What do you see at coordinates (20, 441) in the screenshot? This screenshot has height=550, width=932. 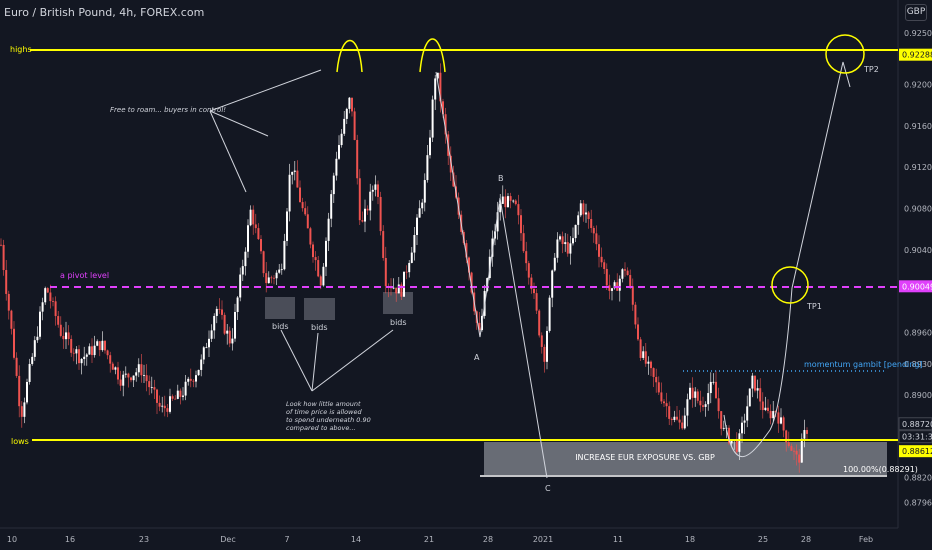 I see `lows-label: lows` at bounding box center [20, 441].